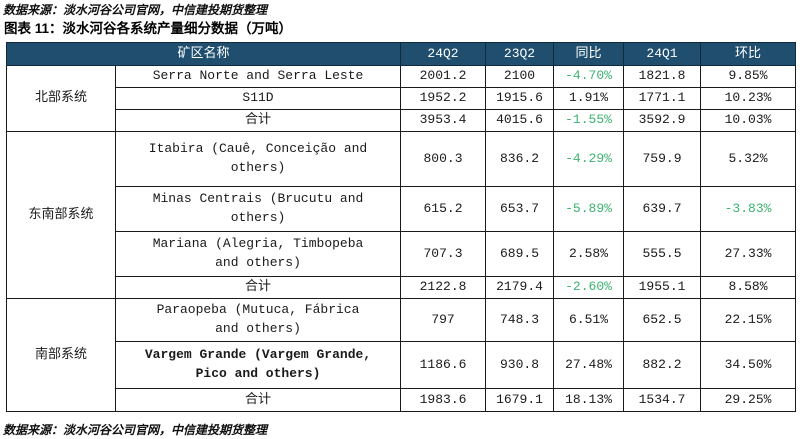 This screenshot has width=800, height=439. I want to click on header-qoq: 环比, so click(748, 54).